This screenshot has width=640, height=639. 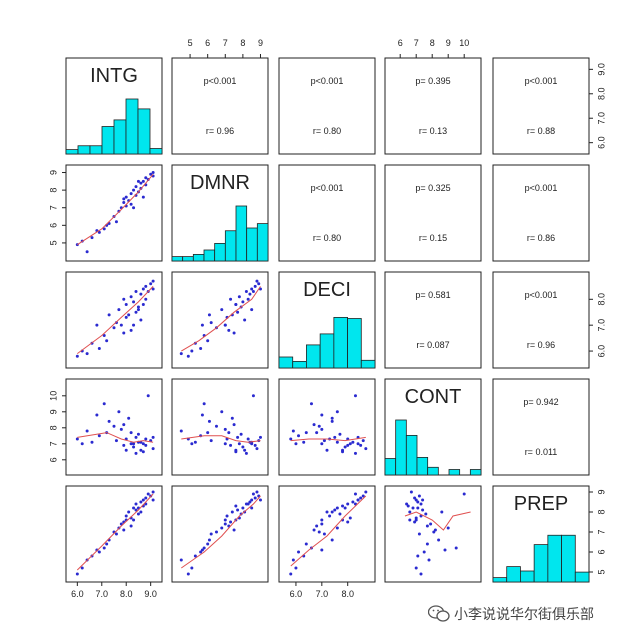 What do you see at coordinates (540, 402) in the screenshot?
I see `p-value-label: p= 0.942` at bounding box center [540, 402].